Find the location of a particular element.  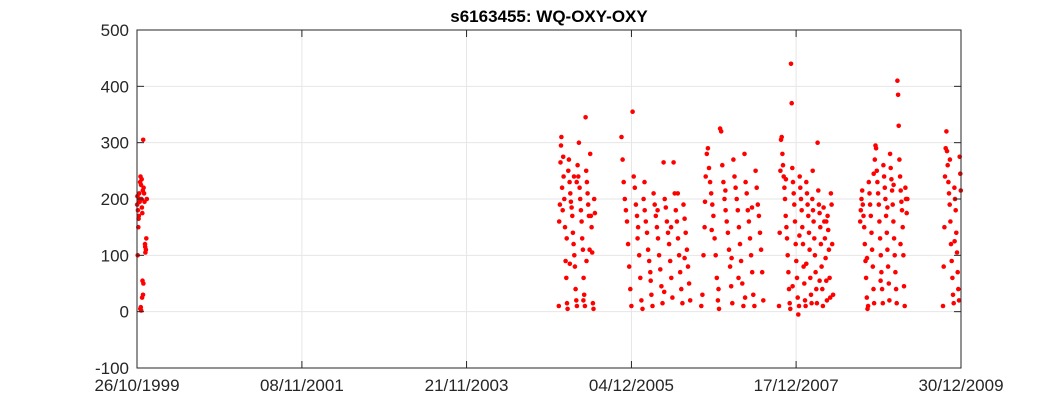

chart-title: s6163455: WQ-OXY-OXY is located at coordinates (549, 16).